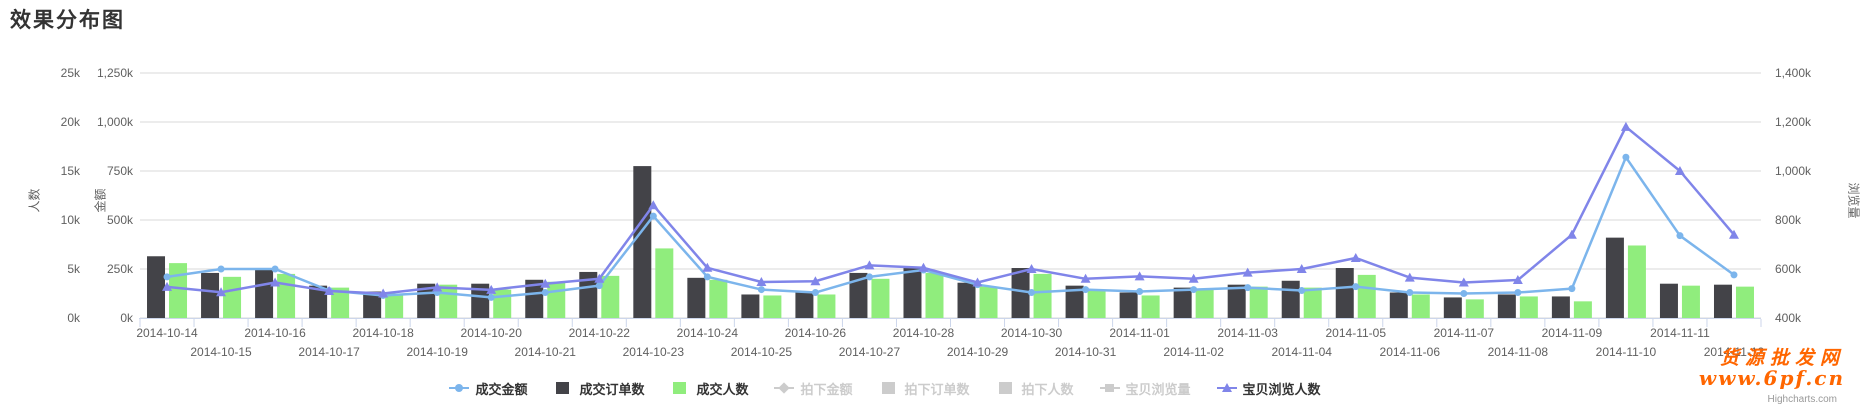  Describe the element at coordinates (488, 388) in the screenshot. I see `legend-item-1: 成交金额` at that location.